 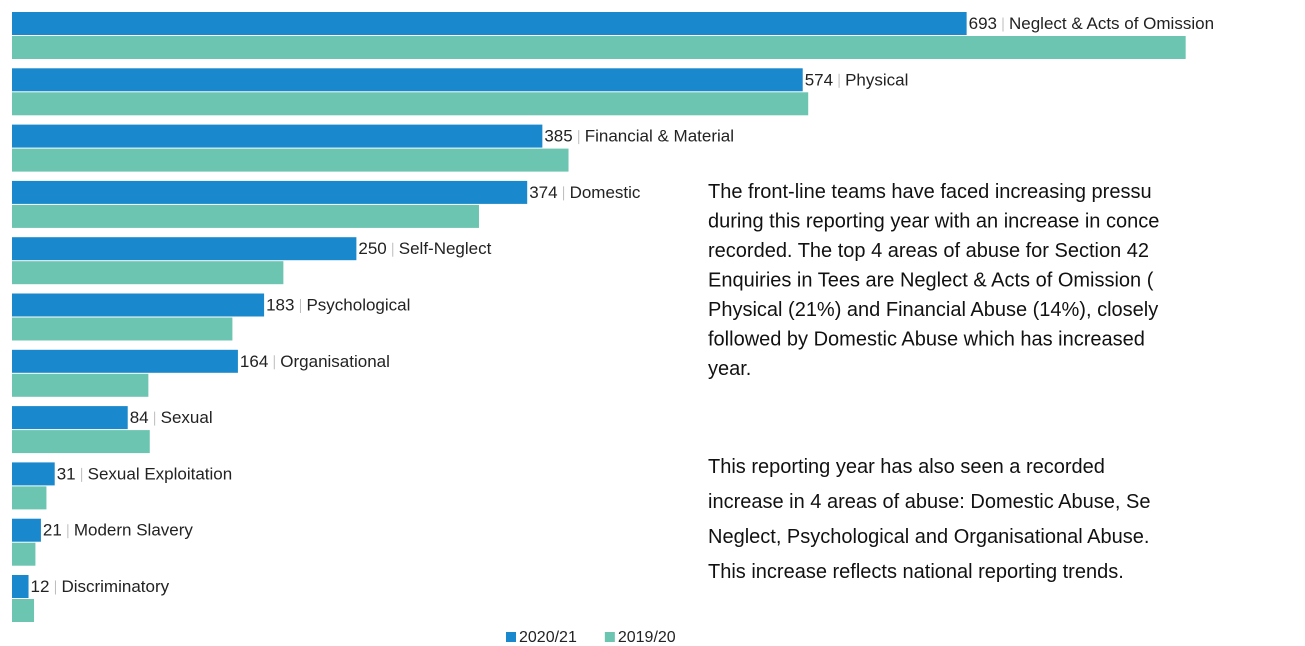 I want to click on category-label: Neglect & Acts of Omission, so click(x=1111, y=23).